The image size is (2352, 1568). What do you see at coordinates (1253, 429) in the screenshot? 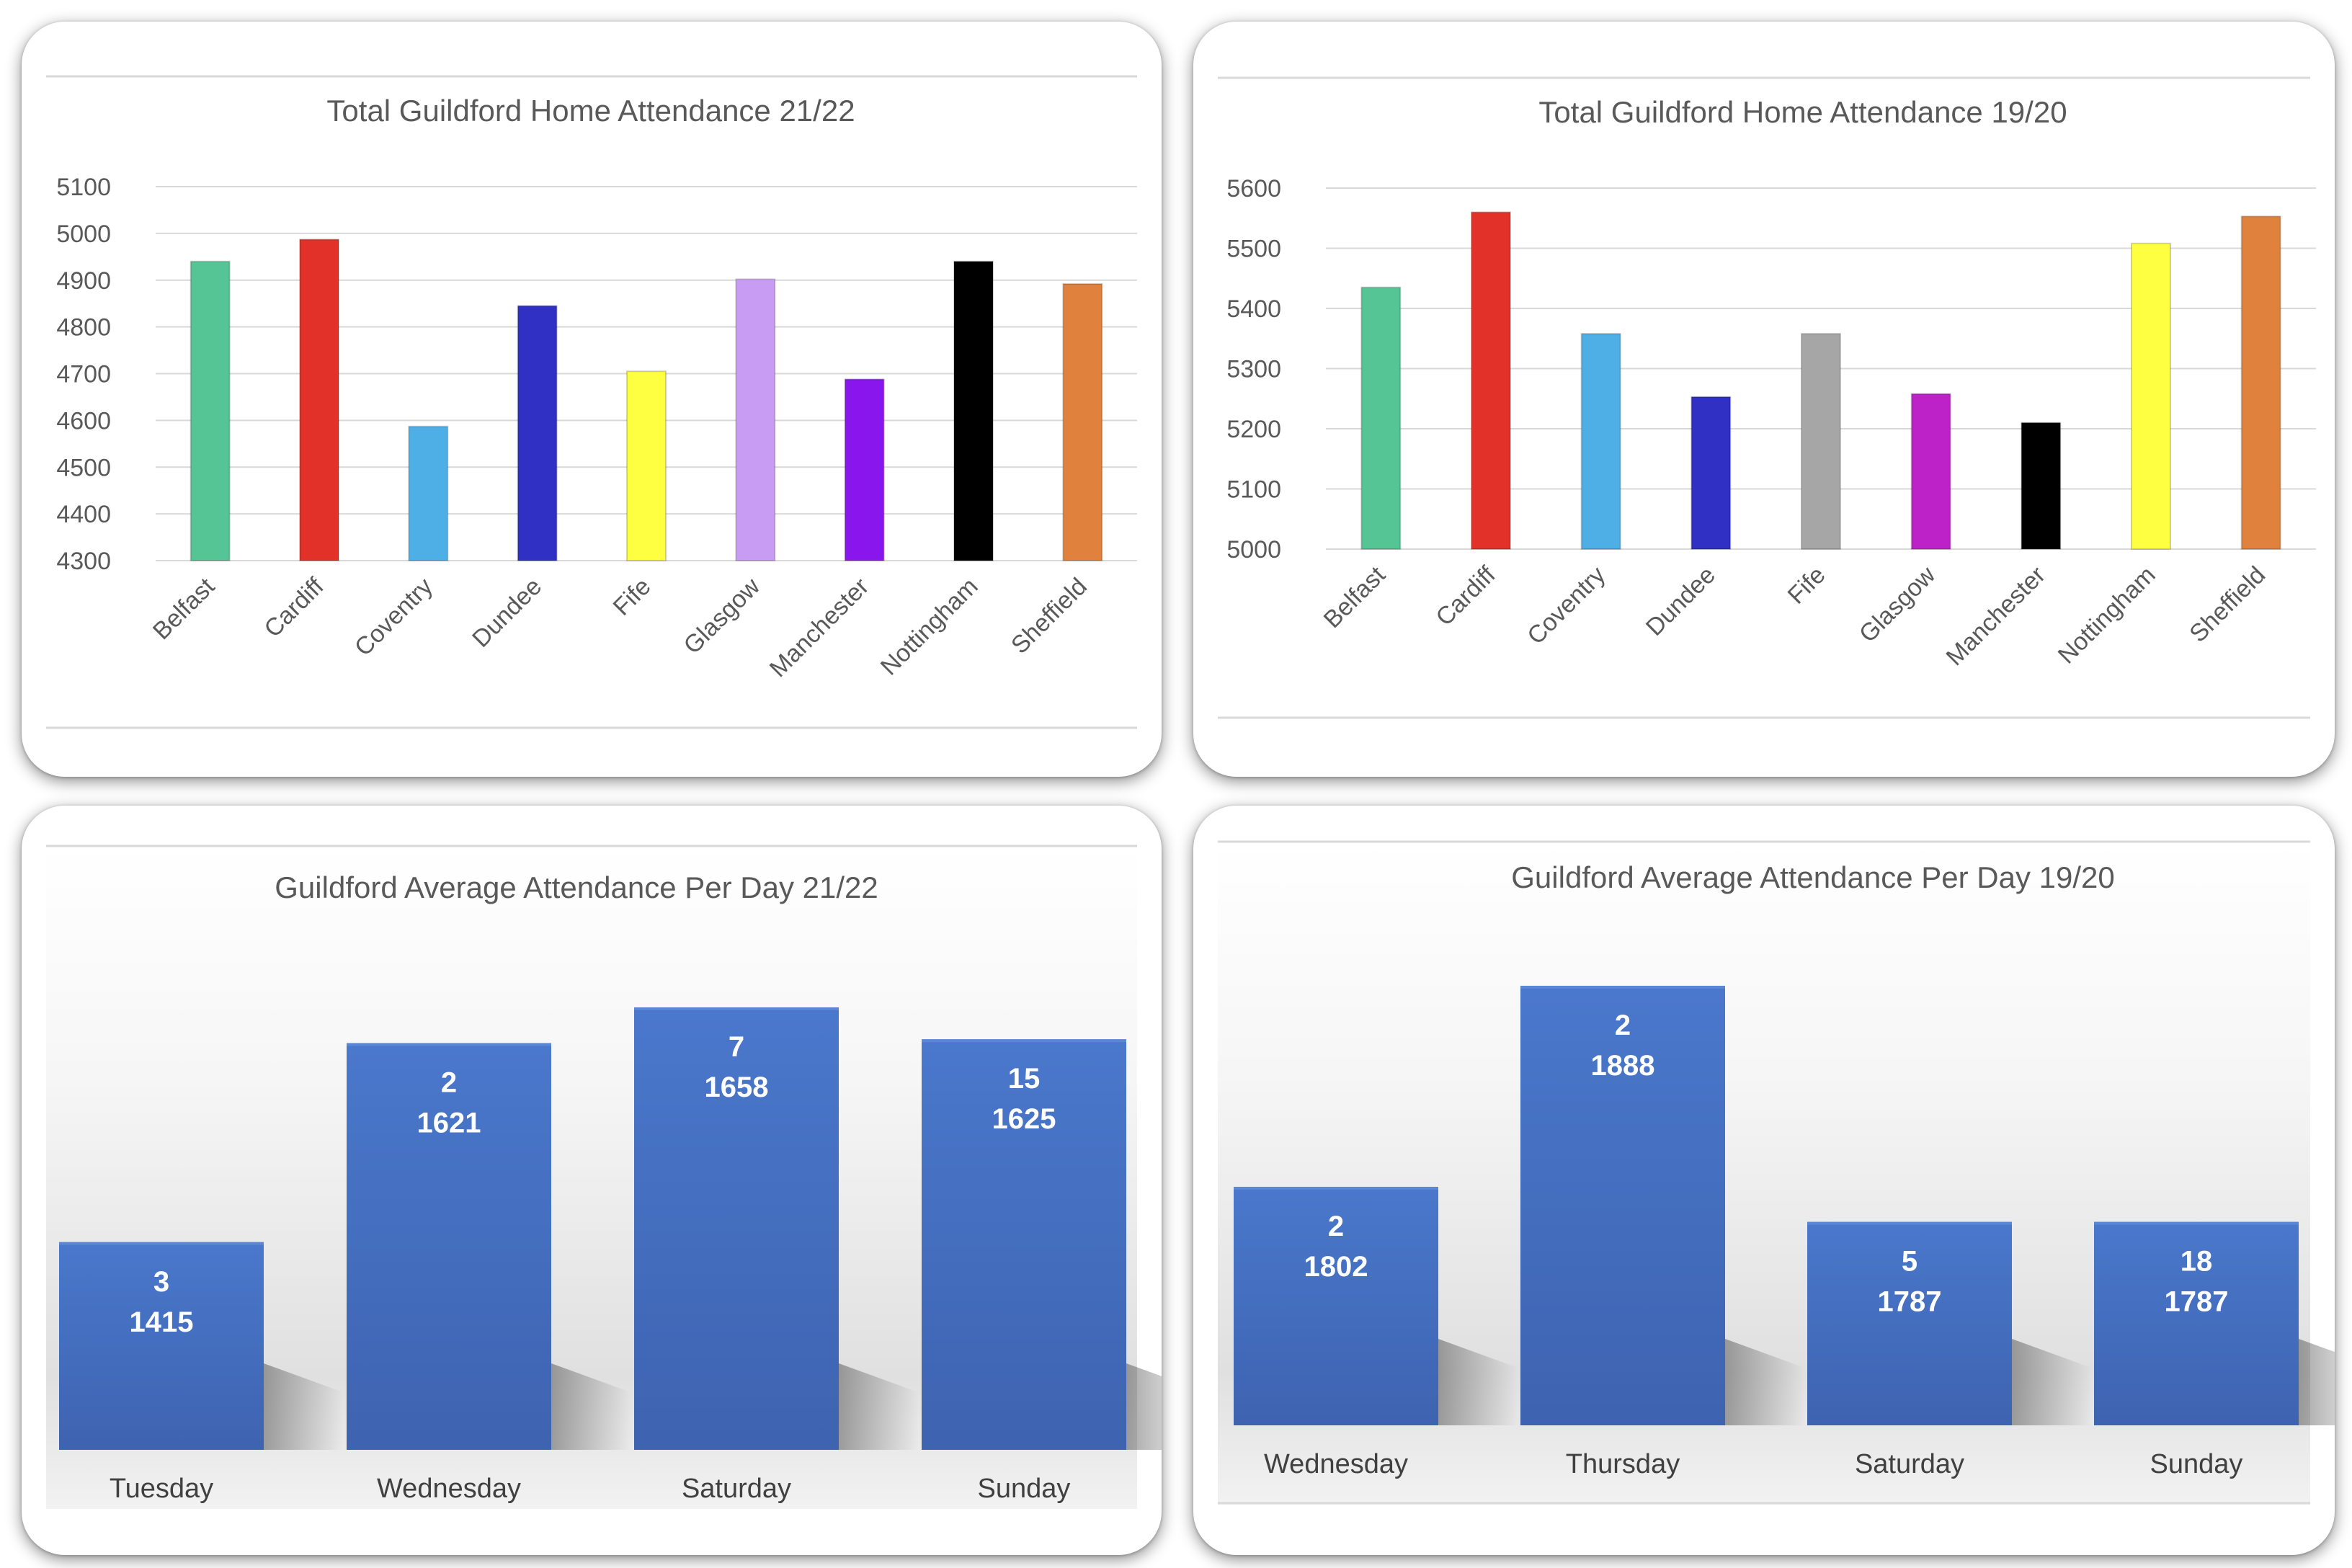
I see `y-tick-label: 5200` at bounding box center [1253, 429].